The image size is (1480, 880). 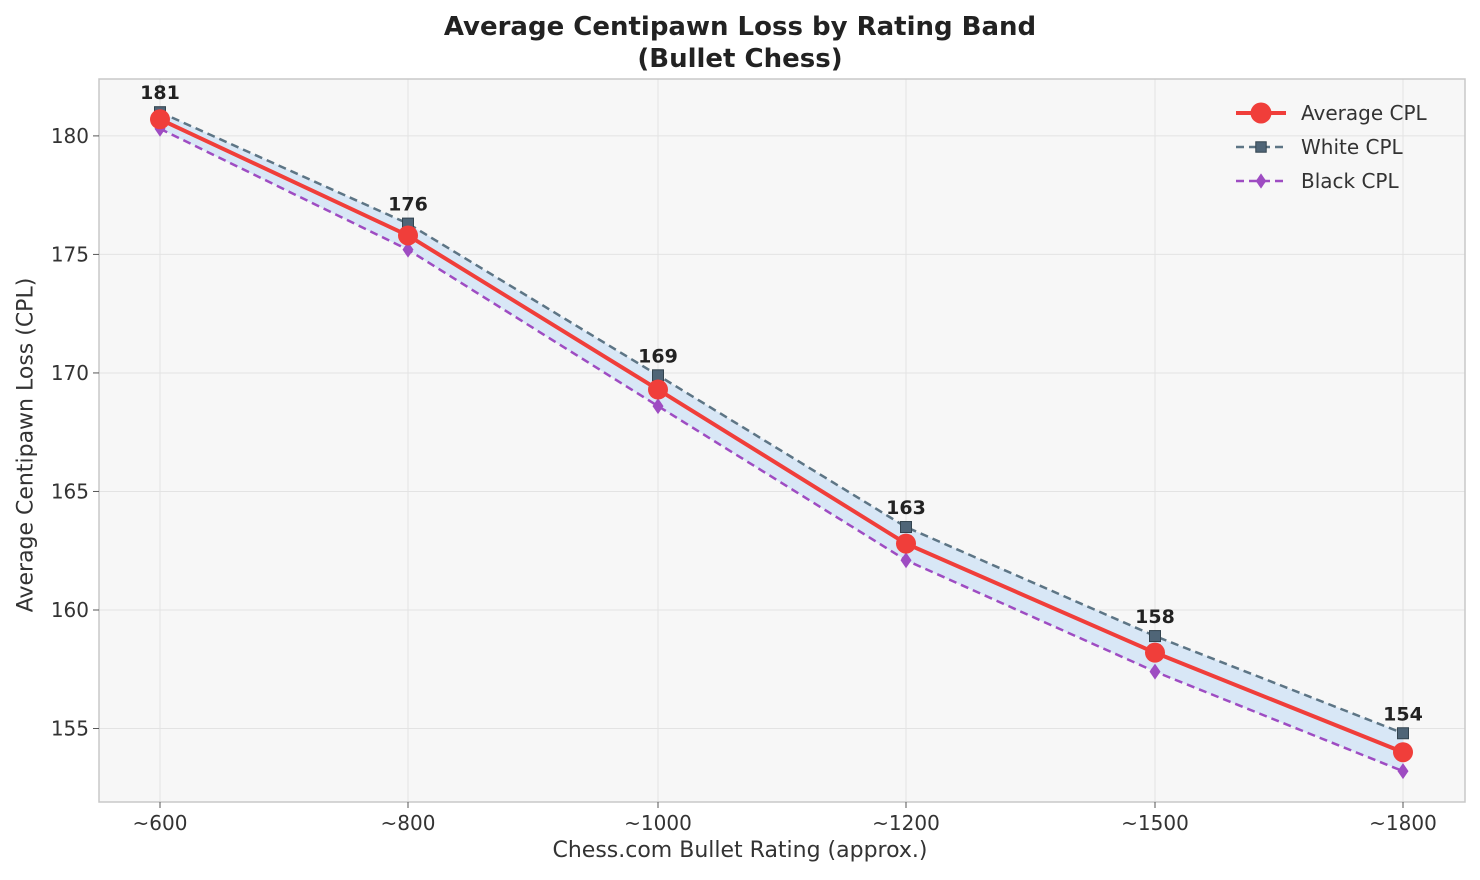 I want to click on data-label: 163, so click(x=906, y=508).